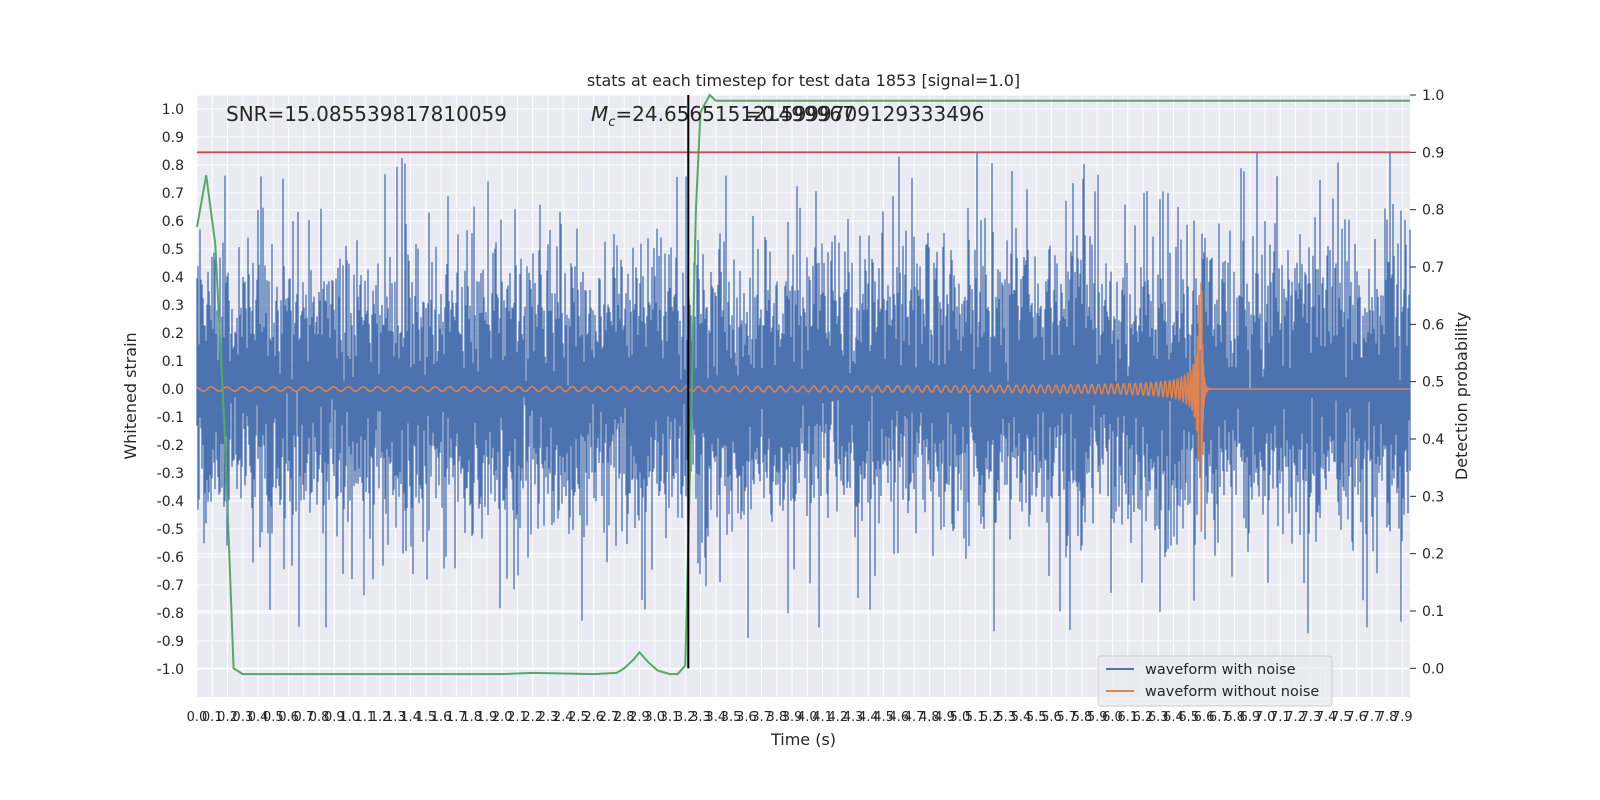 This screenshot has width=1600, height=800. Describe the element at coordinates (654, 717) in the screenshot. I see `x-tick-label: 3.0` at that location.